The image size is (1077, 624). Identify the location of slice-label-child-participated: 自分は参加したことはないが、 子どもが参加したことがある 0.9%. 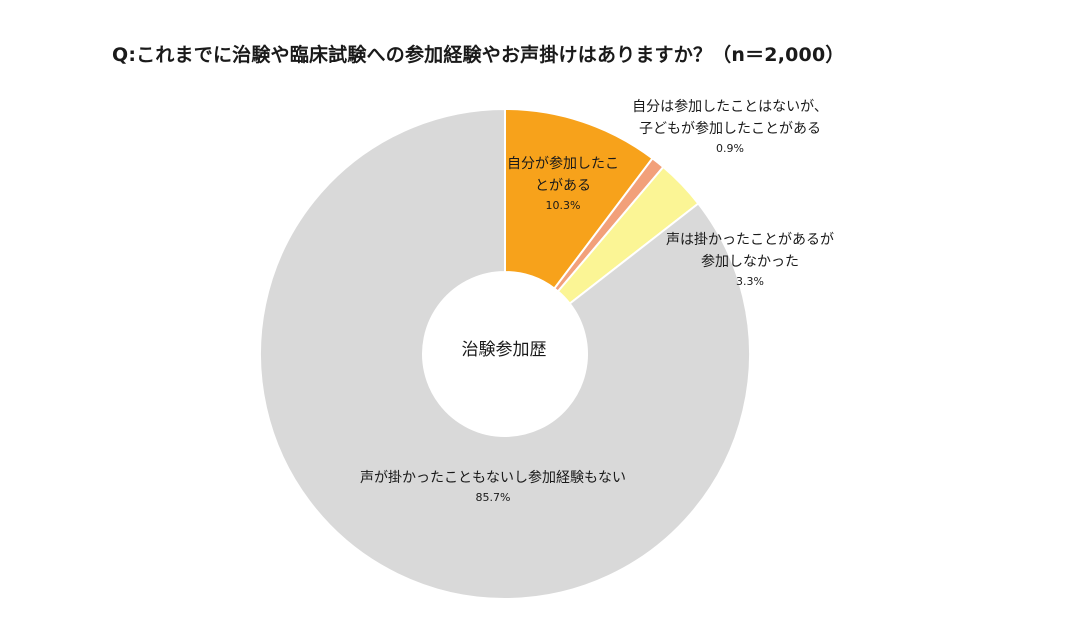
(730, 127).